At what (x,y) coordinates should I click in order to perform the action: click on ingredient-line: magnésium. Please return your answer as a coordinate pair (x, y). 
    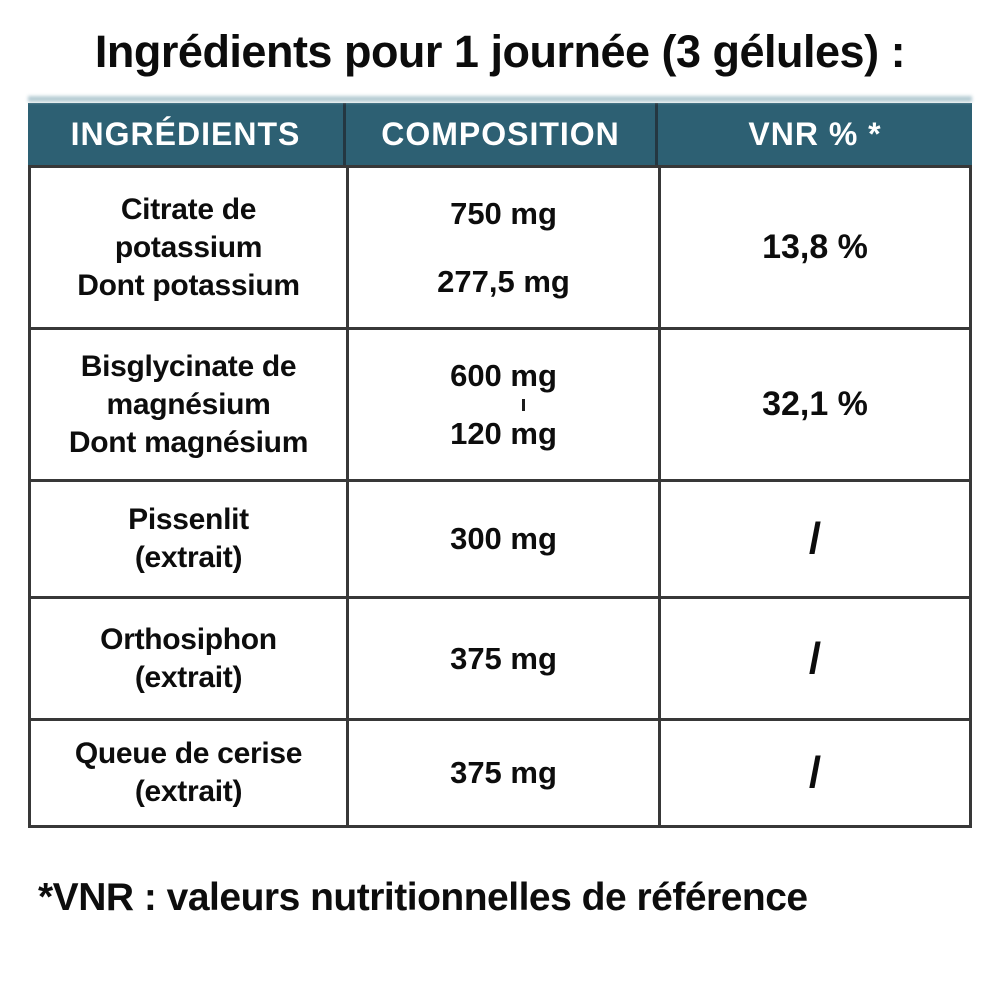
    Looking at the image, I should click on (188, 404).